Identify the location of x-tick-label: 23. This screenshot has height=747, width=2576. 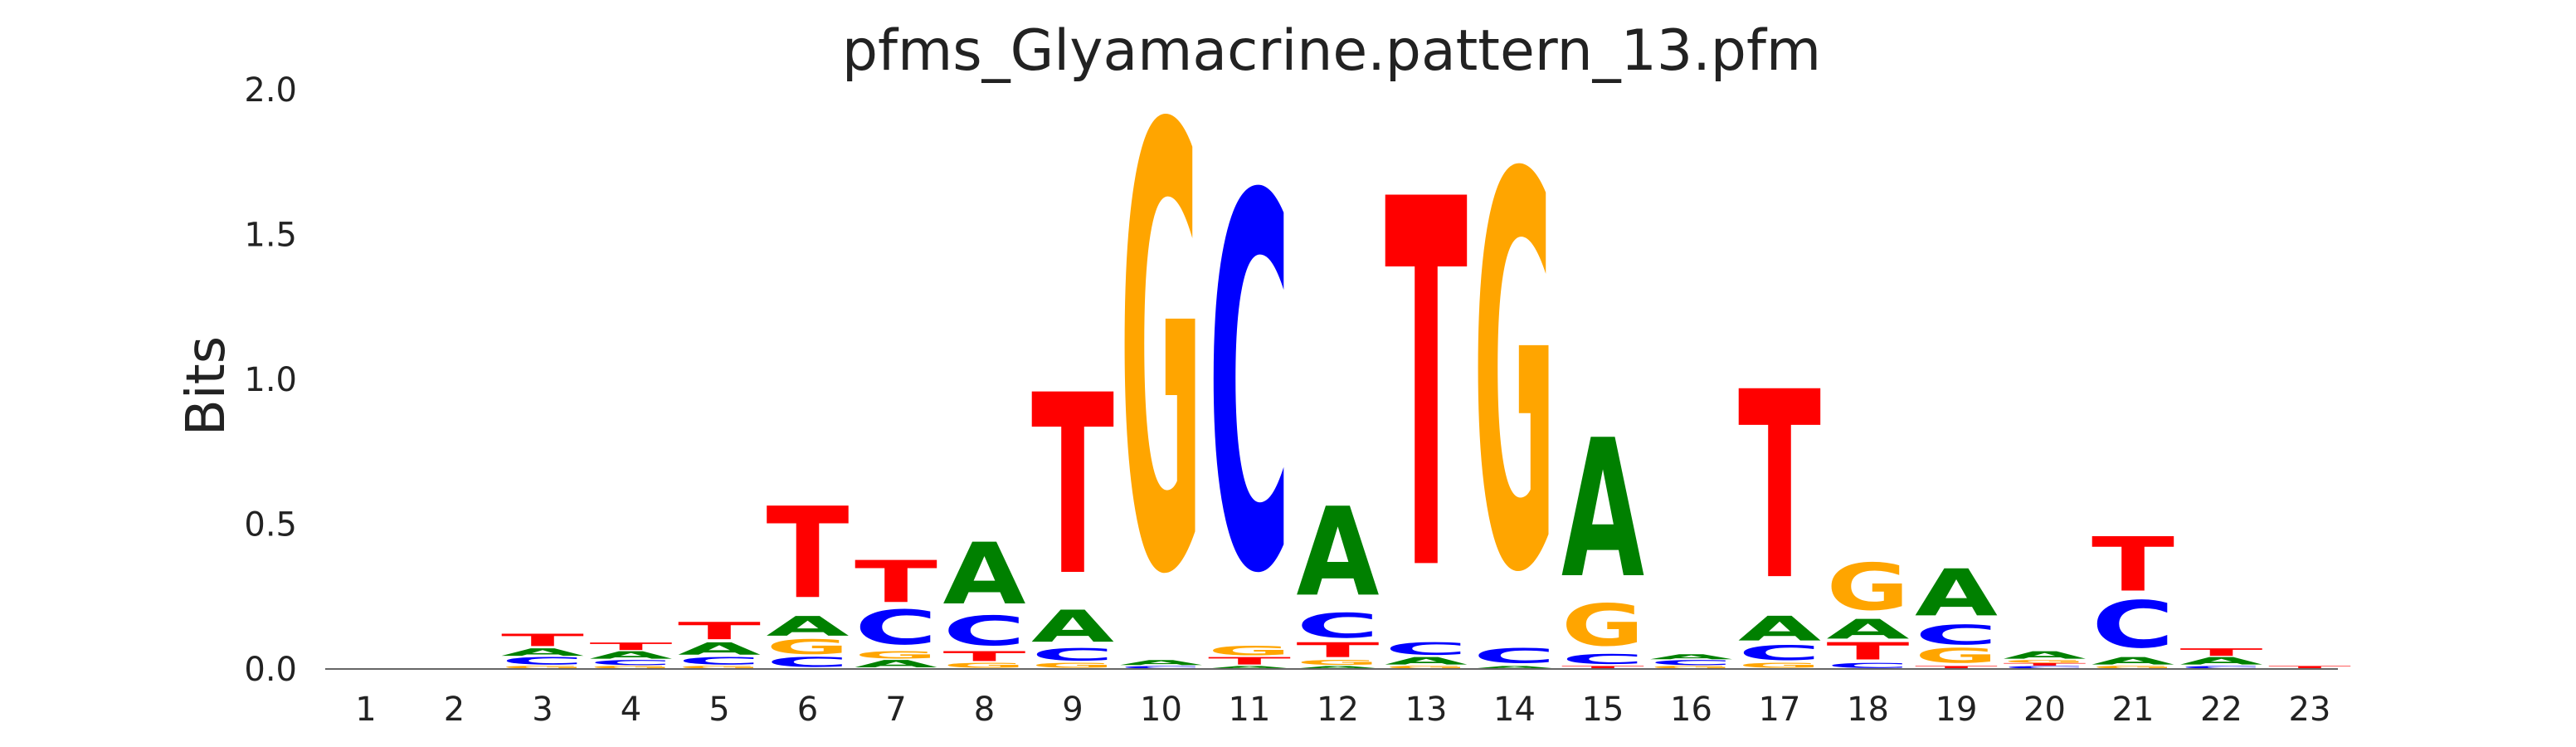
(2310, 710).